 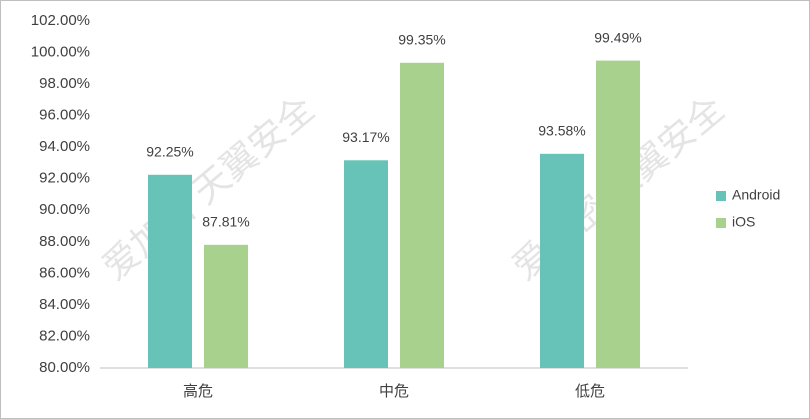 What do you see at coordinates (64, 335) in the screenshot?
I see `y-tick-label: 82.00%` at bounding box center [64, 335].